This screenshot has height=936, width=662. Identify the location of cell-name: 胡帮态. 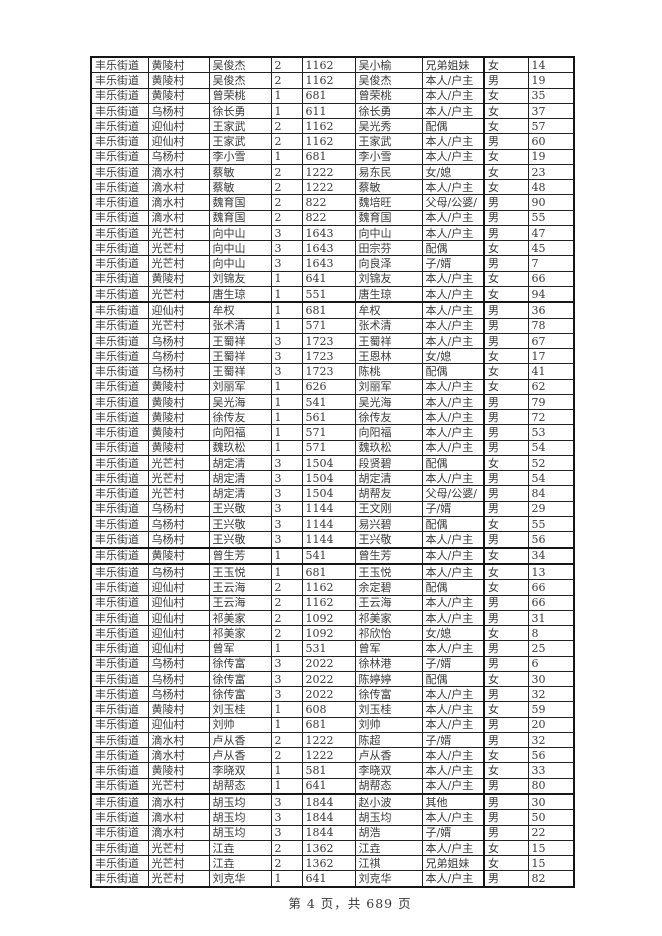
(240, 786).